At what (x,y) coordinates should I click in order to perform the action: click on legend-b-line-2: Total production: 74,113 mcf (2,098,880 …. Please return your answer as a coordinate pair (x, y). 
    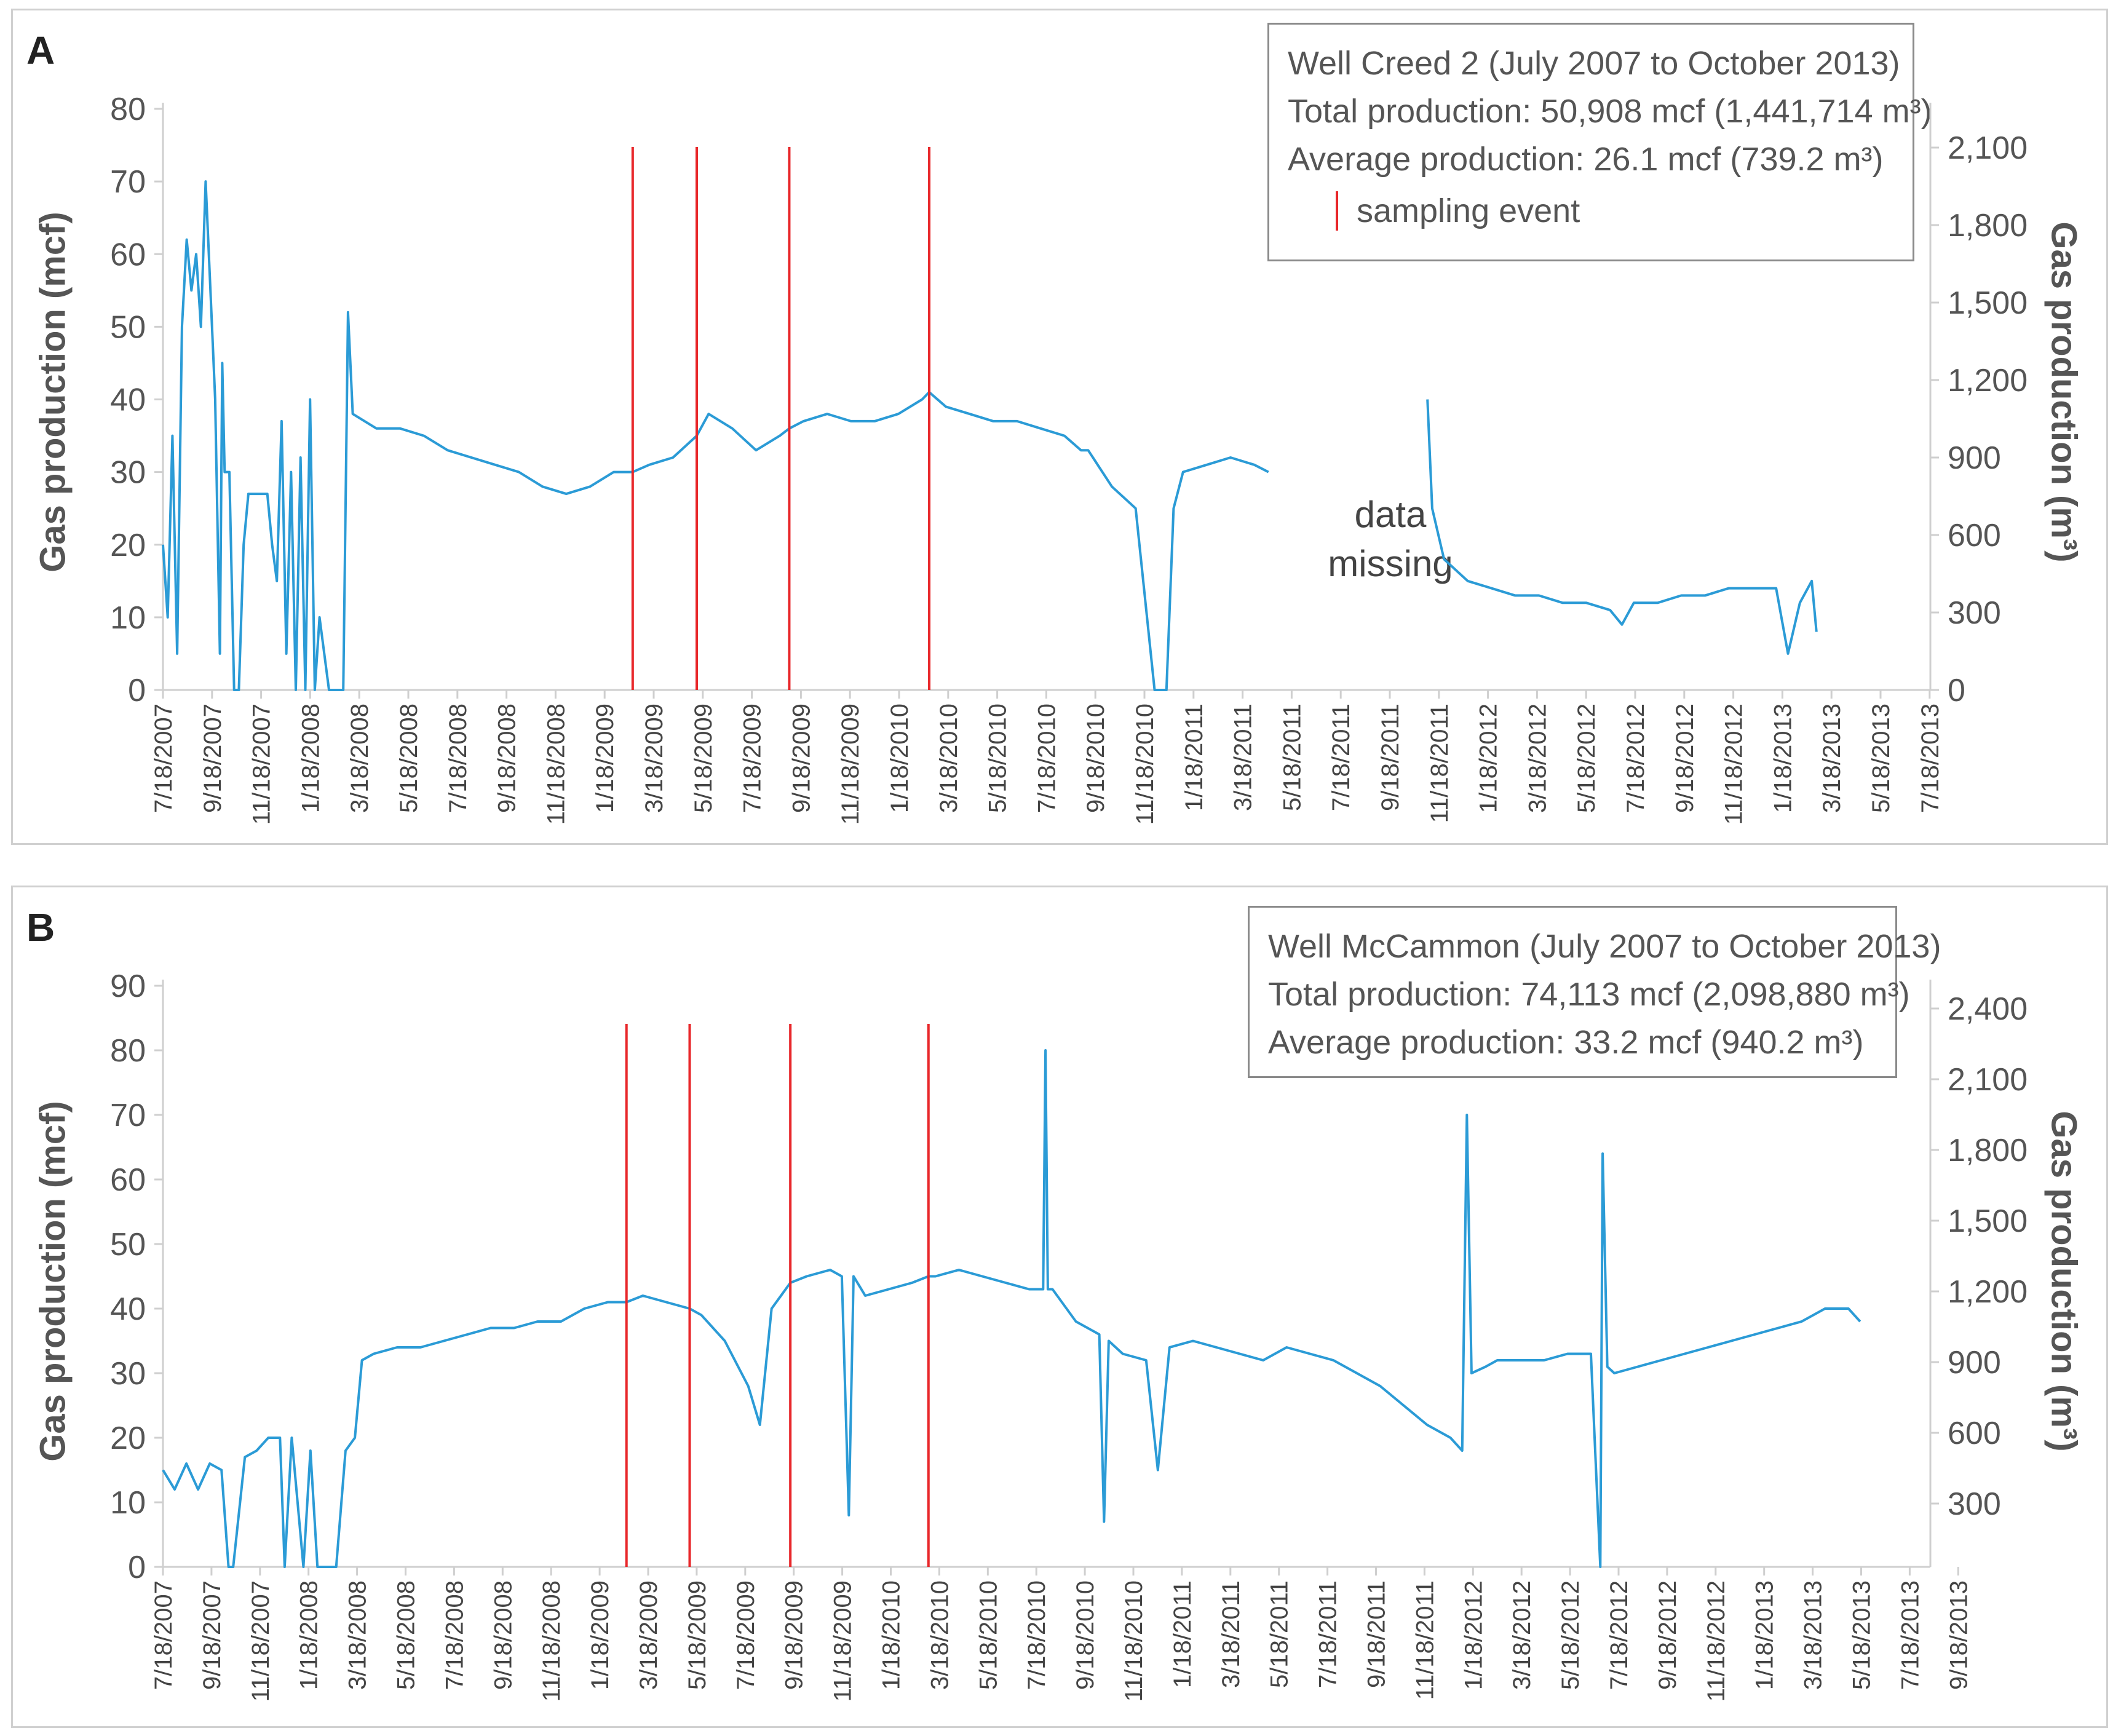
    Looking at the image, I should click on (1589, 994).